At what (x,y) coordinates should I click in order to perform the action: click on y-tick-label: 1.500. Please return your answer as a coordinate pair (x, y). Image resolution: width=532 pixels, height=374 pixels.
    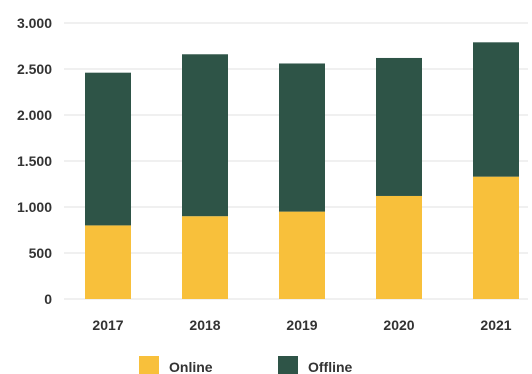
    Looking at the image, I should click on (34, 161).